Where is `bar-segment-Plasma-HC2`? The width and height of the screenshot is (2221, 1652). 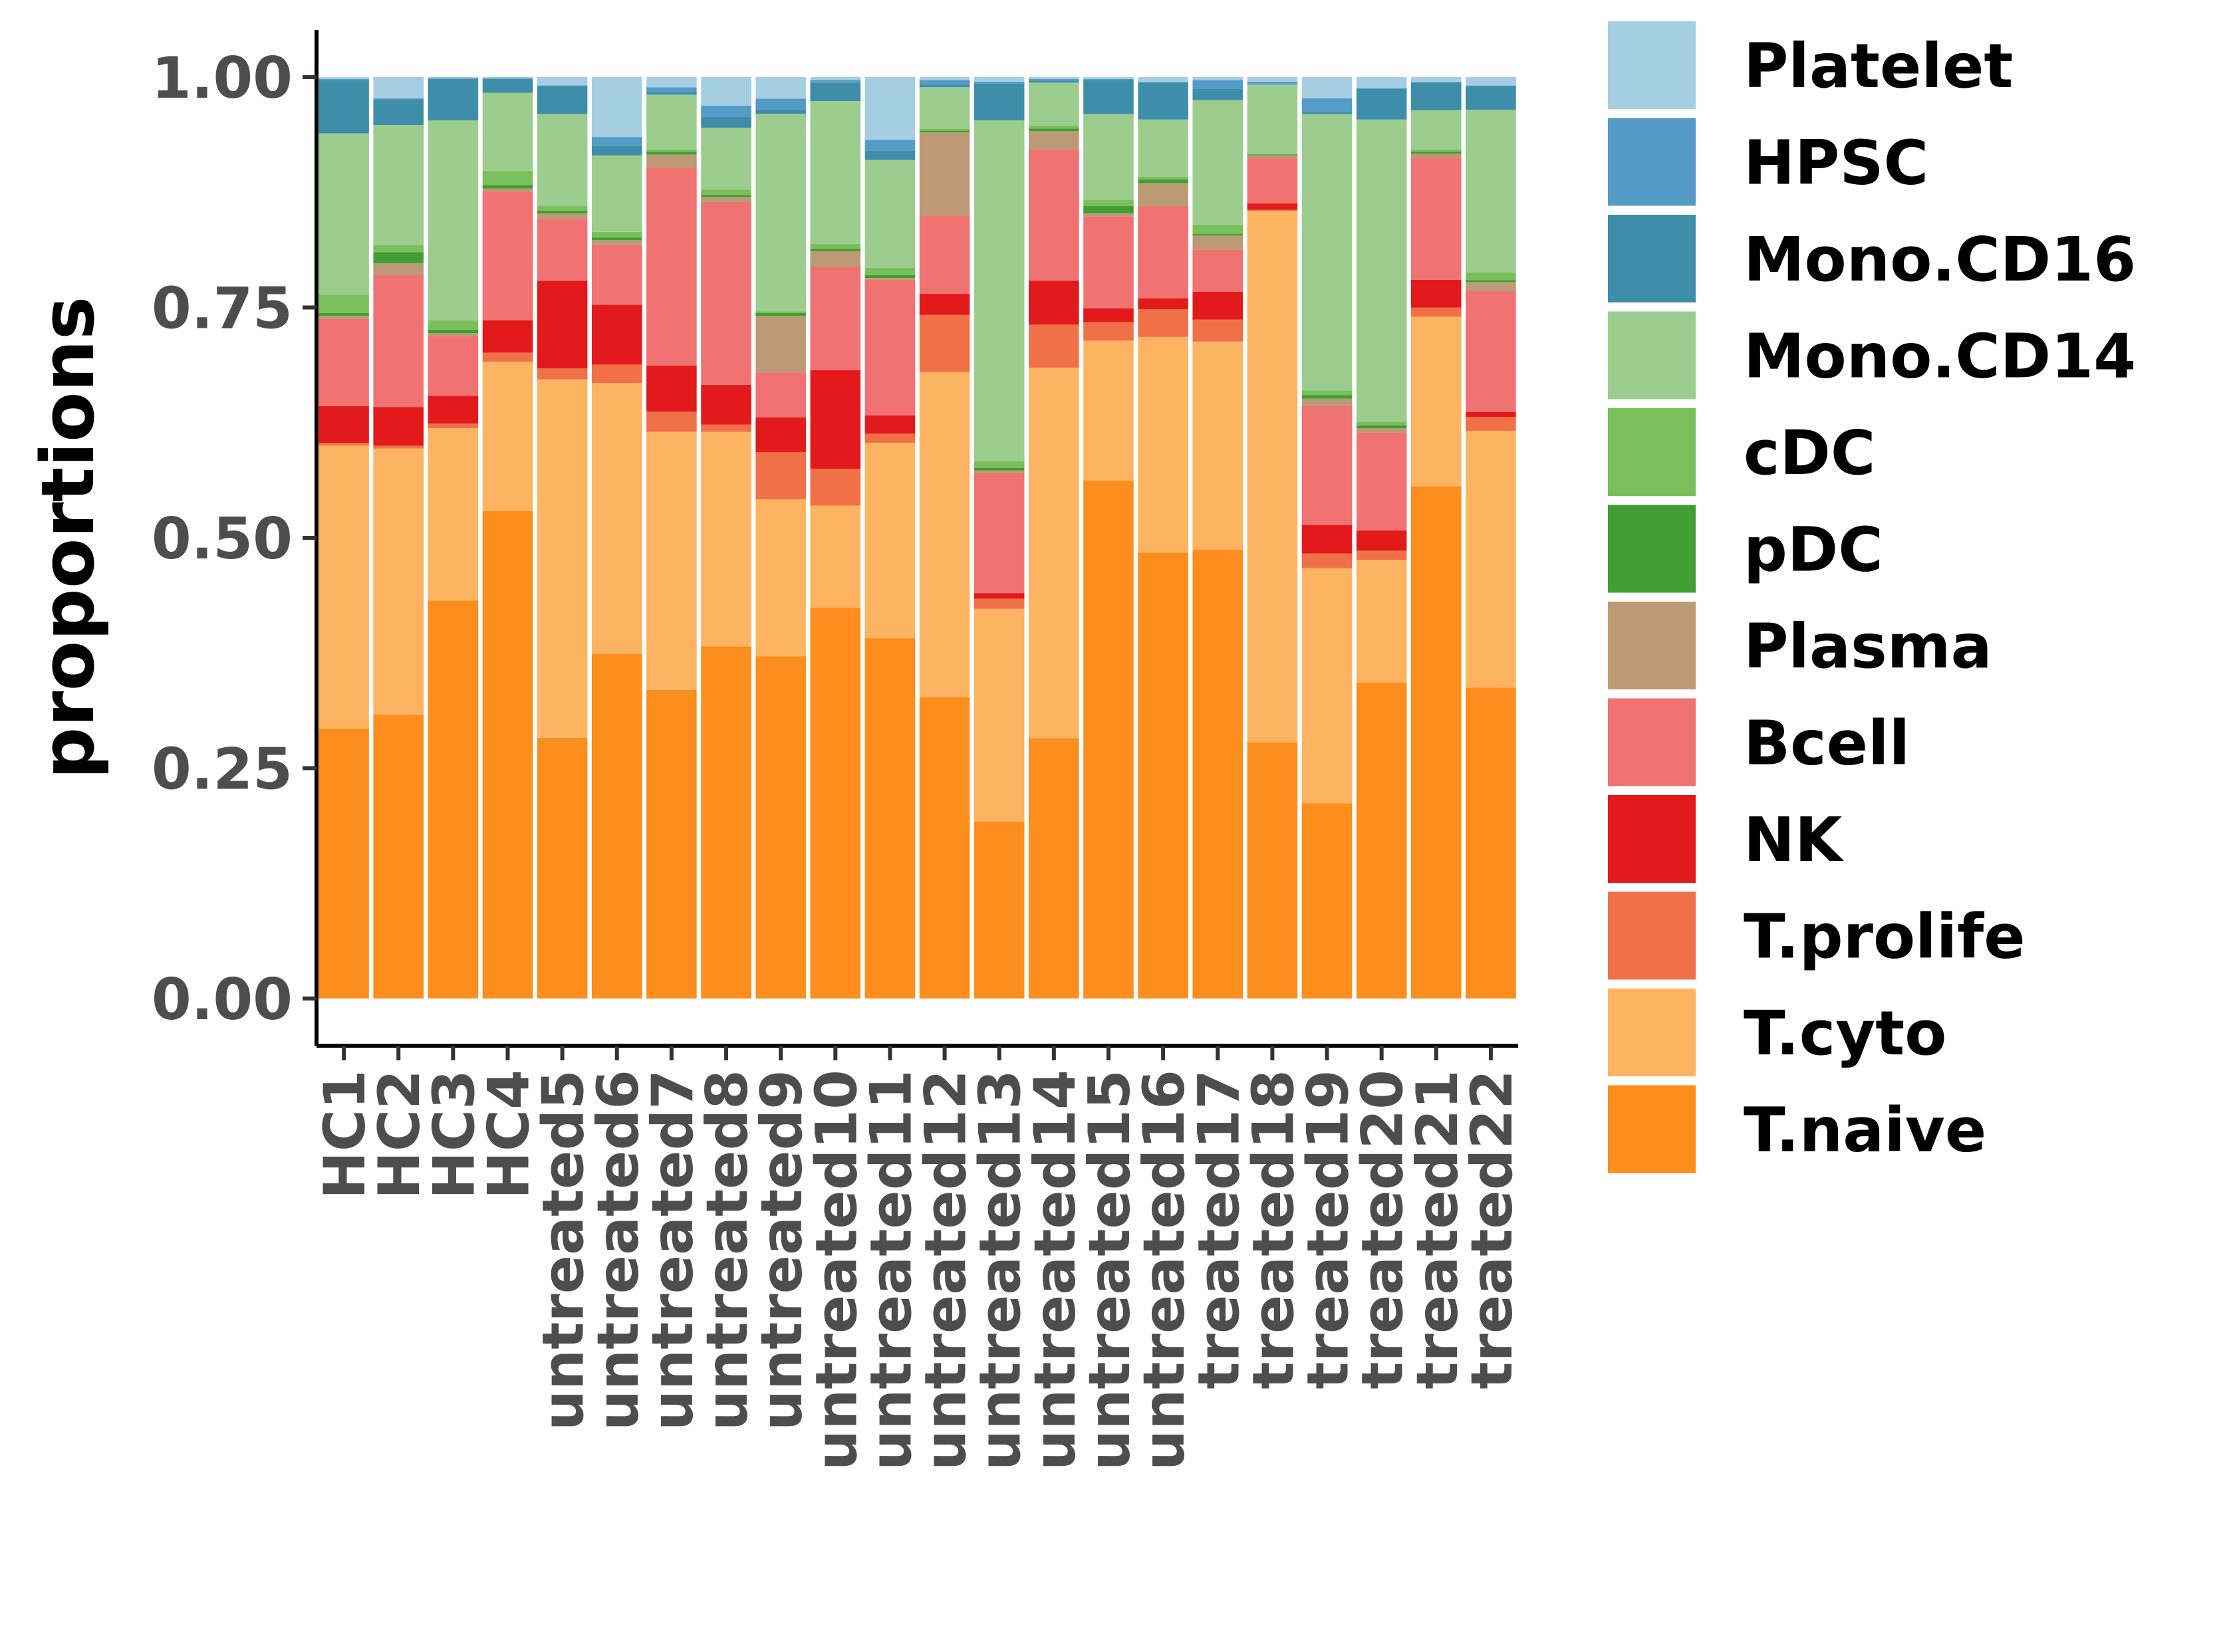
bar-segment-Plasma-HC2 is located at coordinates (398, 269).